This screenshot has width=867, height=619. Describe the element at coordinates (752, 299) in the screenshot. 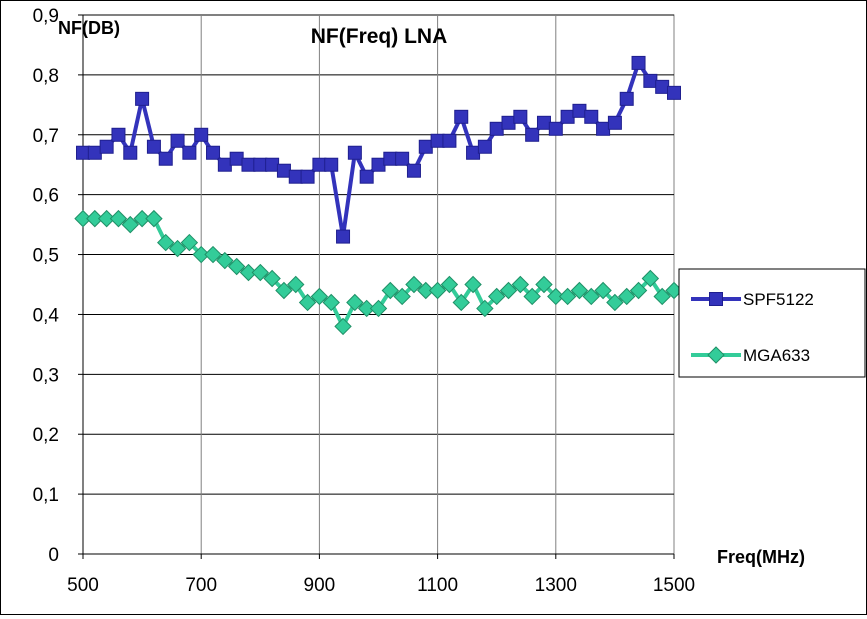

I see `legend-item-spf5122: SPF5122` at that location.